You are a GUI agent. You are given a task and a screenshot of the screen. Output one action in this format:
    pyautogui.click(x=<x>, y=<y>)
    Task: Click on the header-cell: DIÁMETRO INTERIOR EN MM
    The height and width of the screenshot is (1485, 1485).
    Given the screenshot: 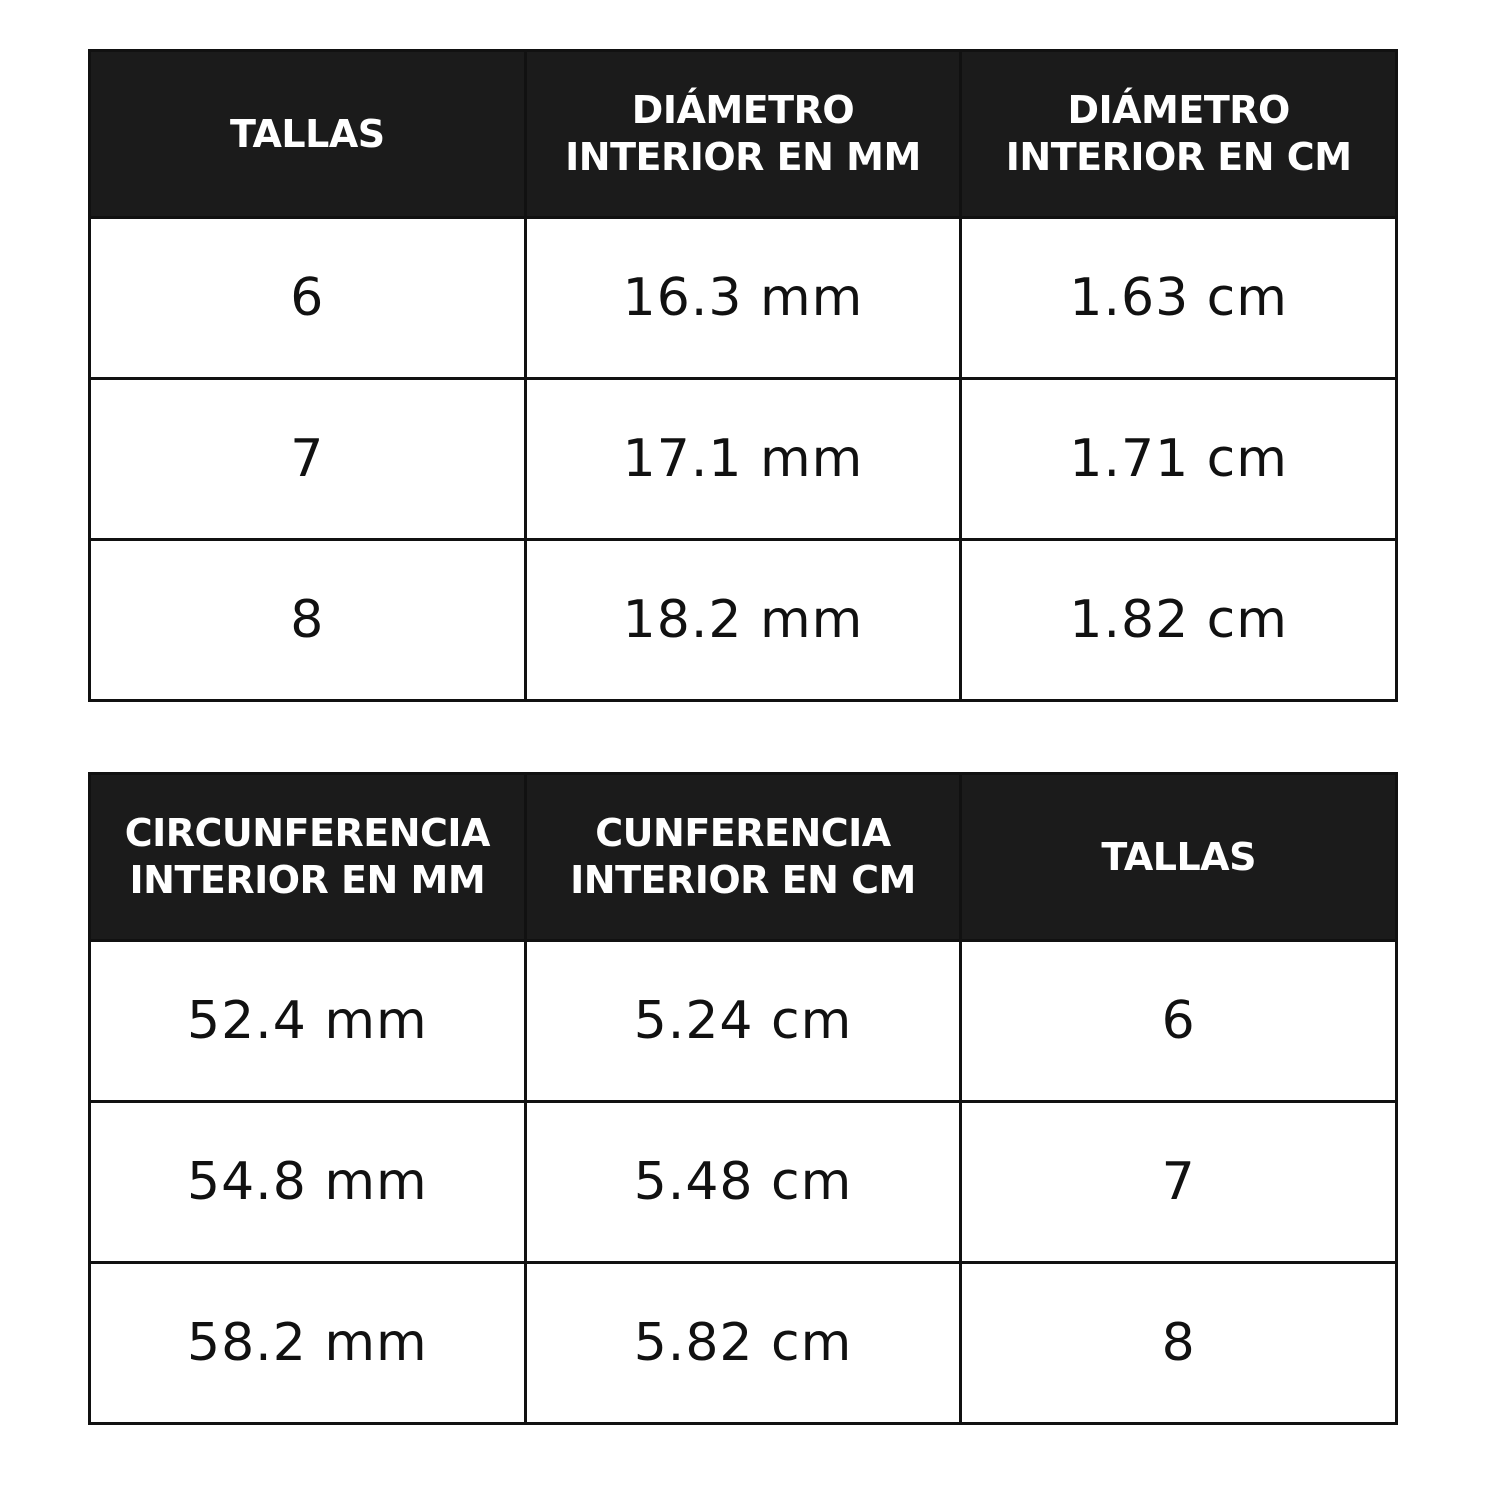 What is the action you would take?
    pyautogui.click(x=743, y=134)
    